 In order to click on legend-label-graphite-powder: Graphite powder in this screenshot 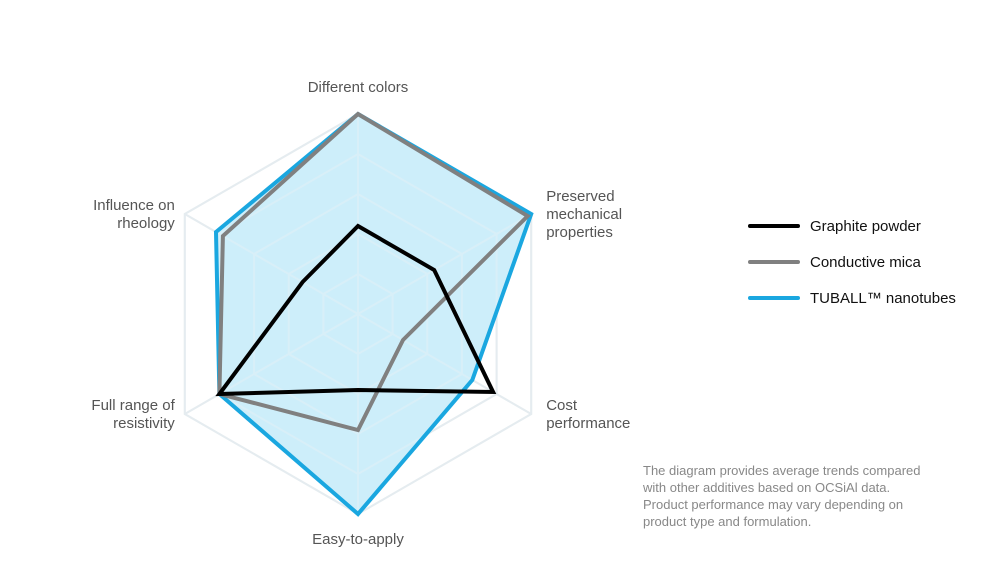, I will do `click(865, 226)`.